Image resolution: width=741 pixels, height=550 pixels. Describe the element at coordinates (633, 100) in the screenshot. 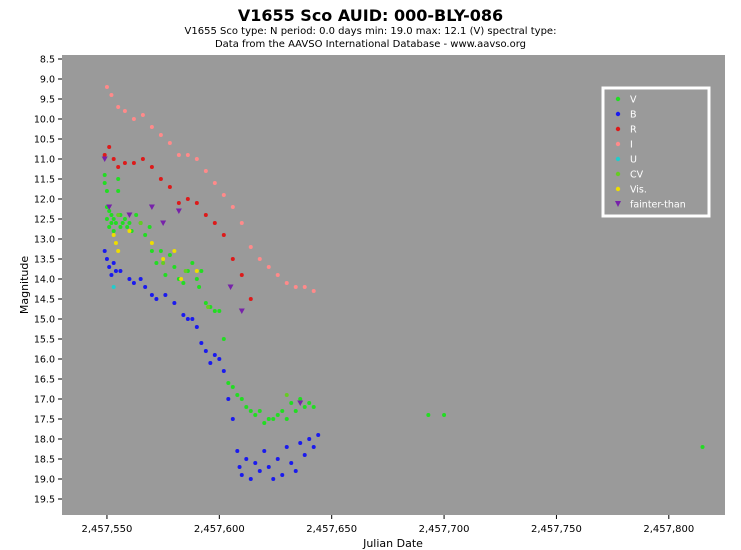

I see `legend-label: V` at that location.